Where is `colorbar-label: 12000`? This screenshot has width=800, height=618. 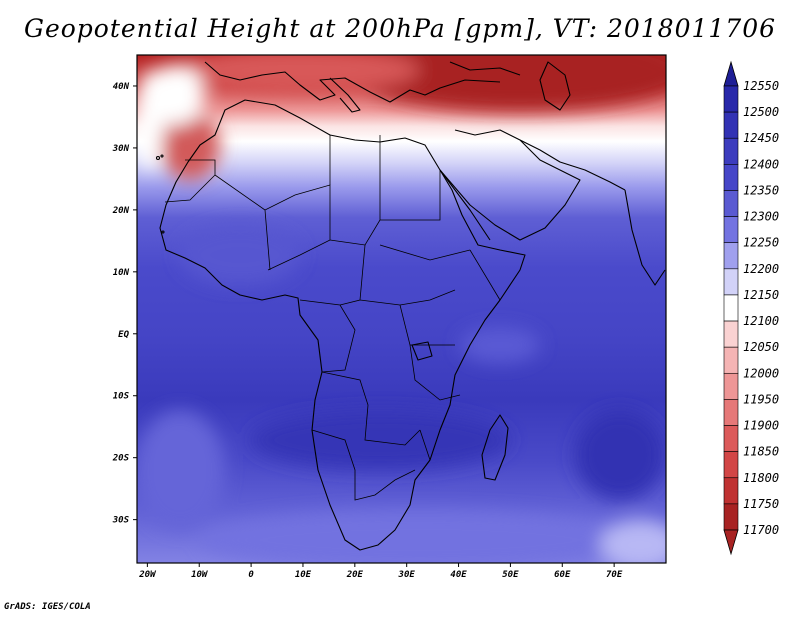 colorbar-label: 12000 is located at coordinates (761, 373).